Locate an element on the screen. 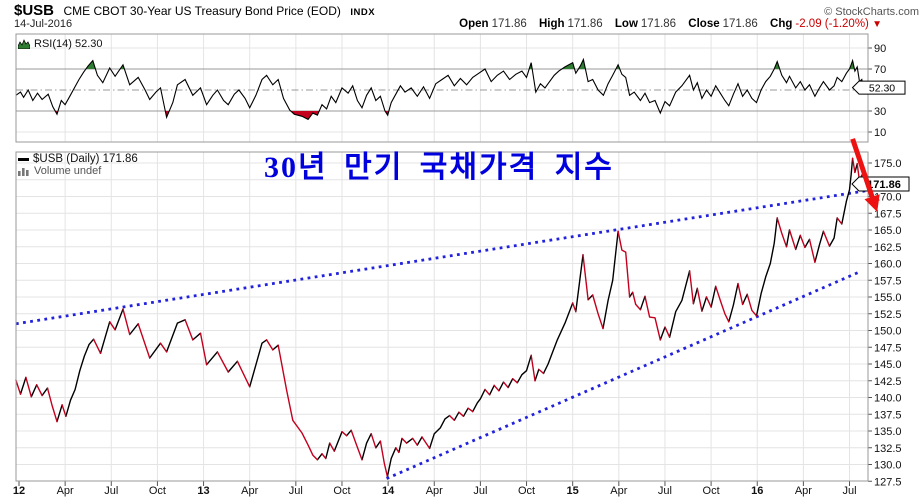  price-axis-label: 152.5 is located at coordinates (888, 315).